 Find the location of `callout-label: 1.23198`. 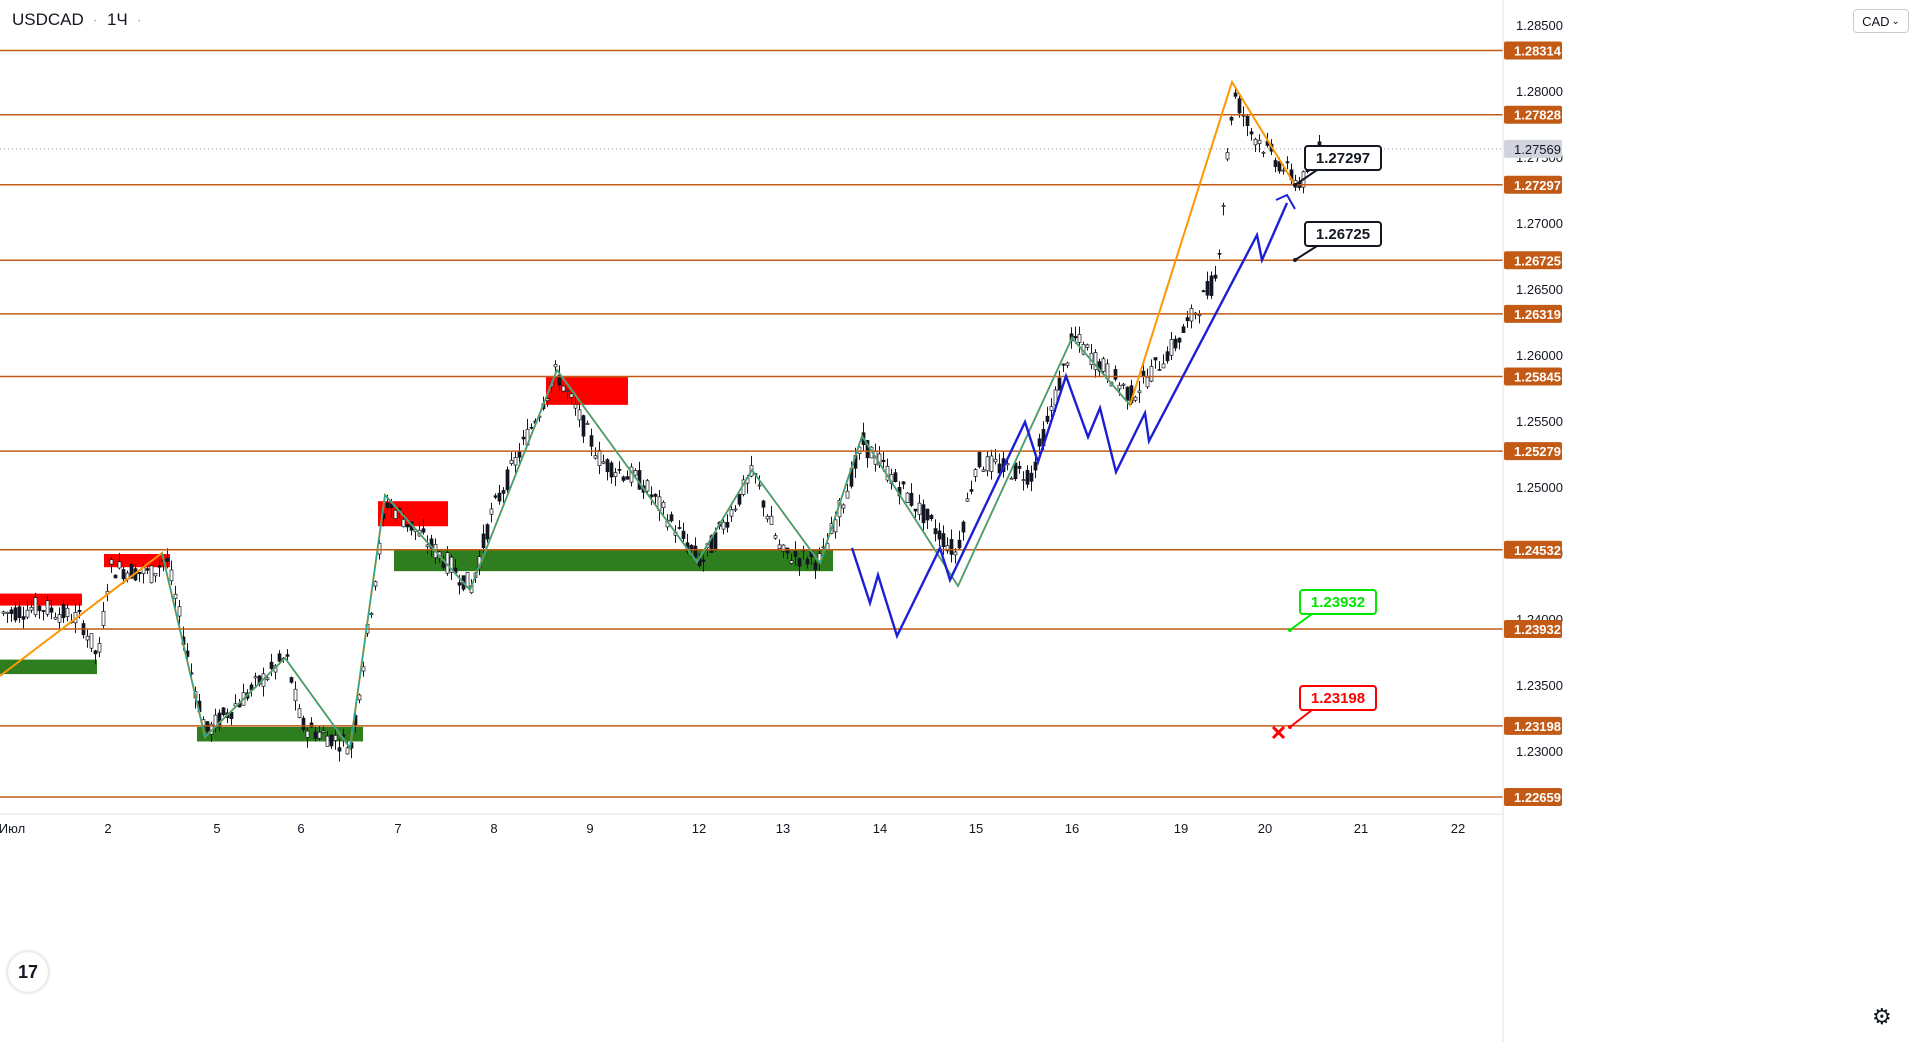

callout-label: 1.23198 is located at coordinates (1338, 698).